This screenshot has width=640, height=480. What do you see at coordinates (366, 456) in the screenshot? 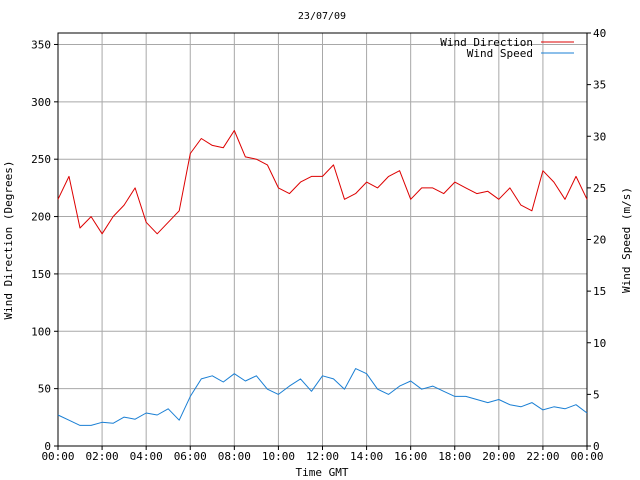
I see `x-tick-label: 14:00` at bounding box center [366, 456].